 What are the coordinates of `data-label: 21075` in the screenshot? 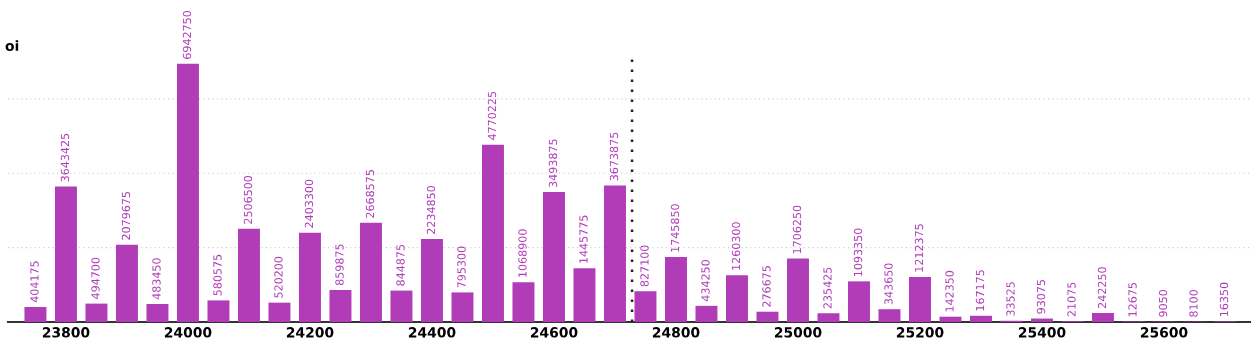 It's located at (1071, 299).